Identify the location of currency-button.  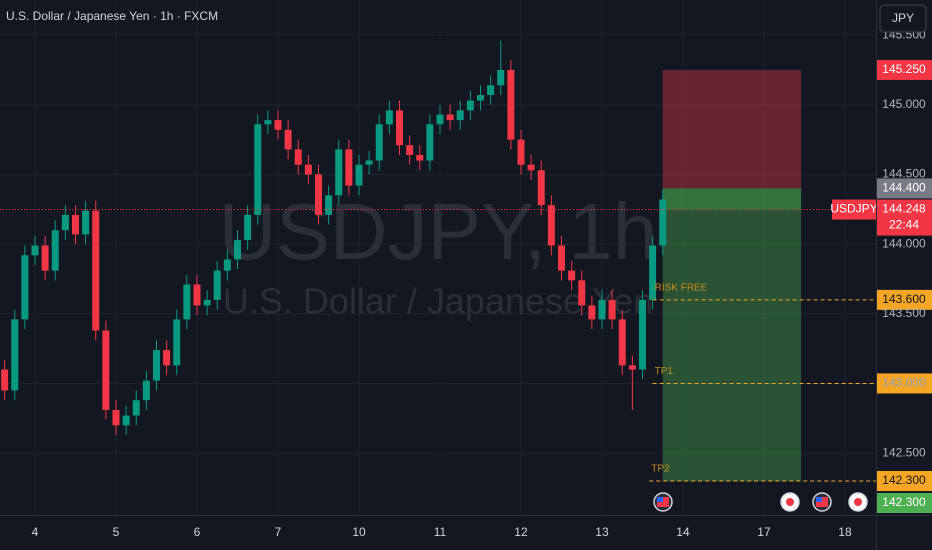
(903, 18).